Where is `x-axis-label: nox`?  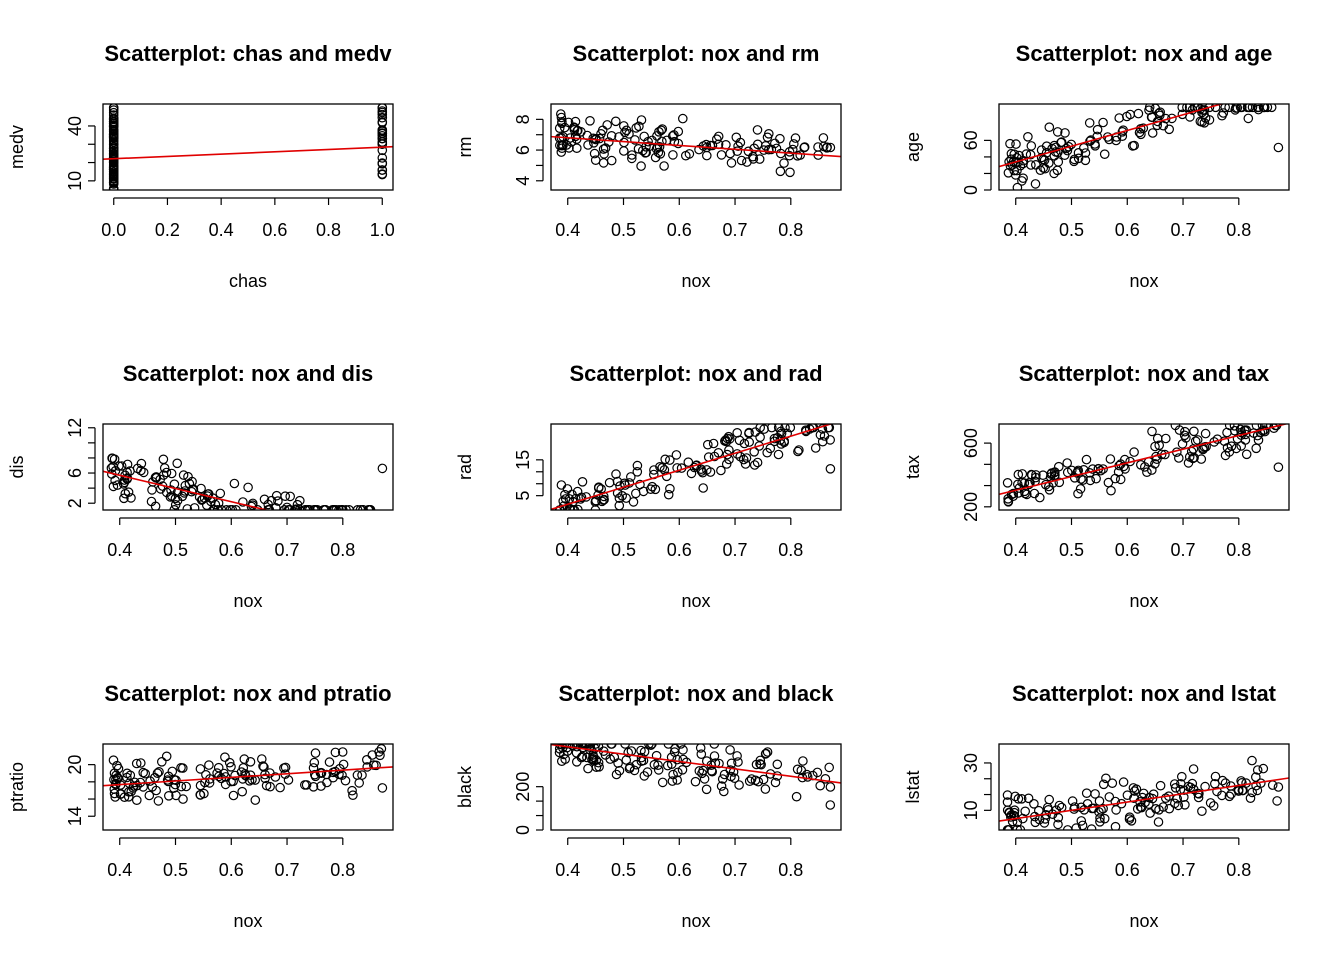 x-axis-label: nox is located at coordinates (1143, 921).